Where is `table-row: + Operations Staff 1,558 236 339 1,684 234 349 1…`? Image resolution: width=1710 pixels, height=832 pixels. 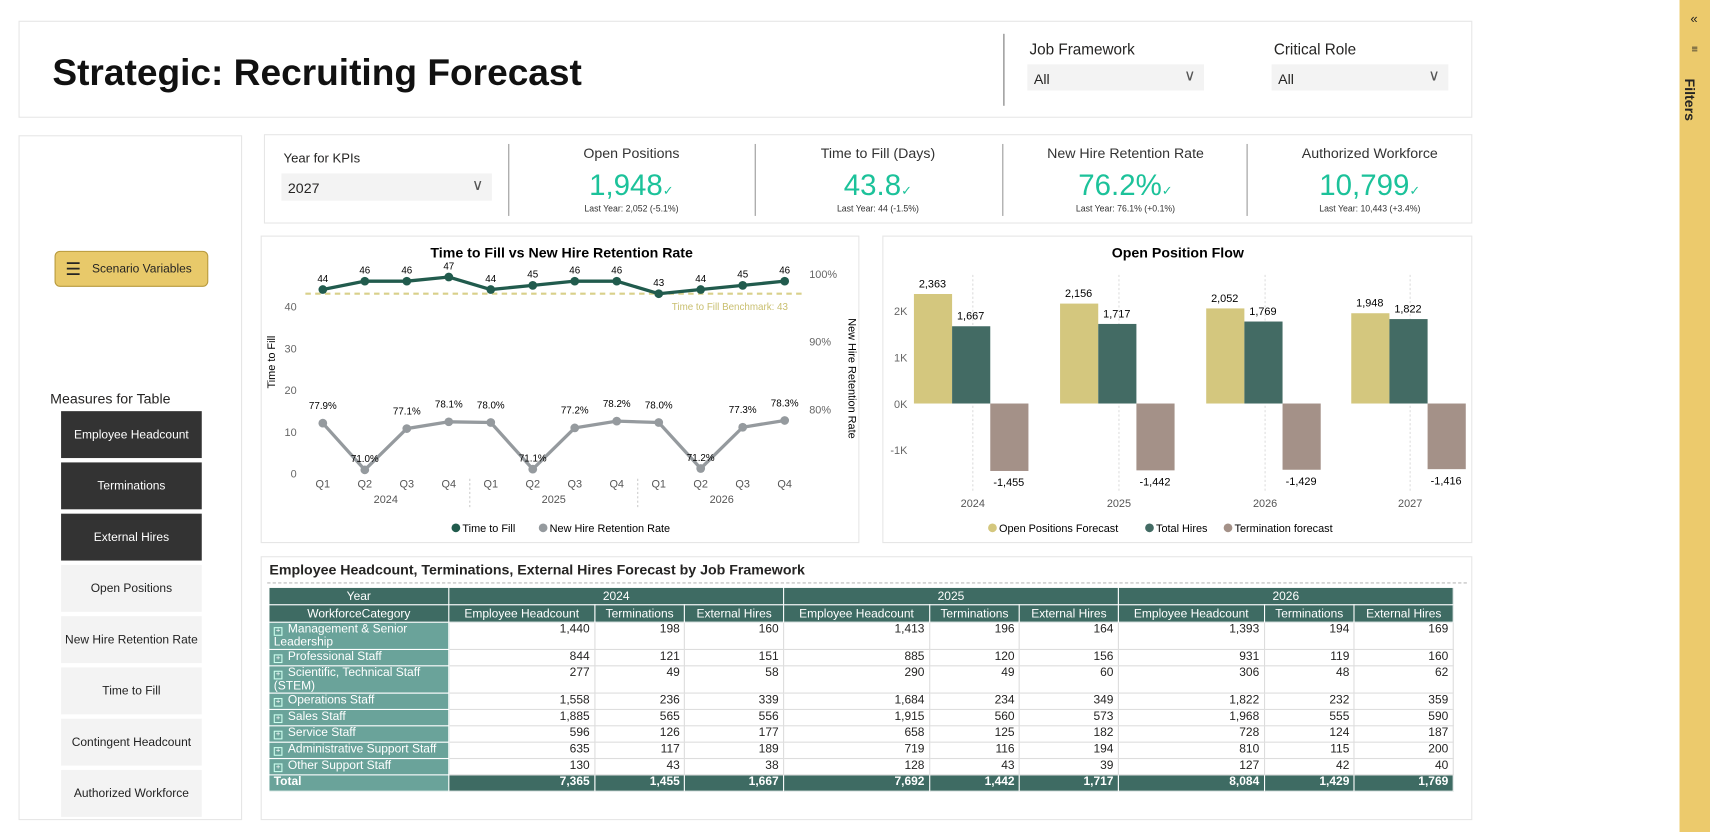 table-row: + Operations Staff 1,558 236 339 1,684 234 349 1… is located at coordinates (861, 701).